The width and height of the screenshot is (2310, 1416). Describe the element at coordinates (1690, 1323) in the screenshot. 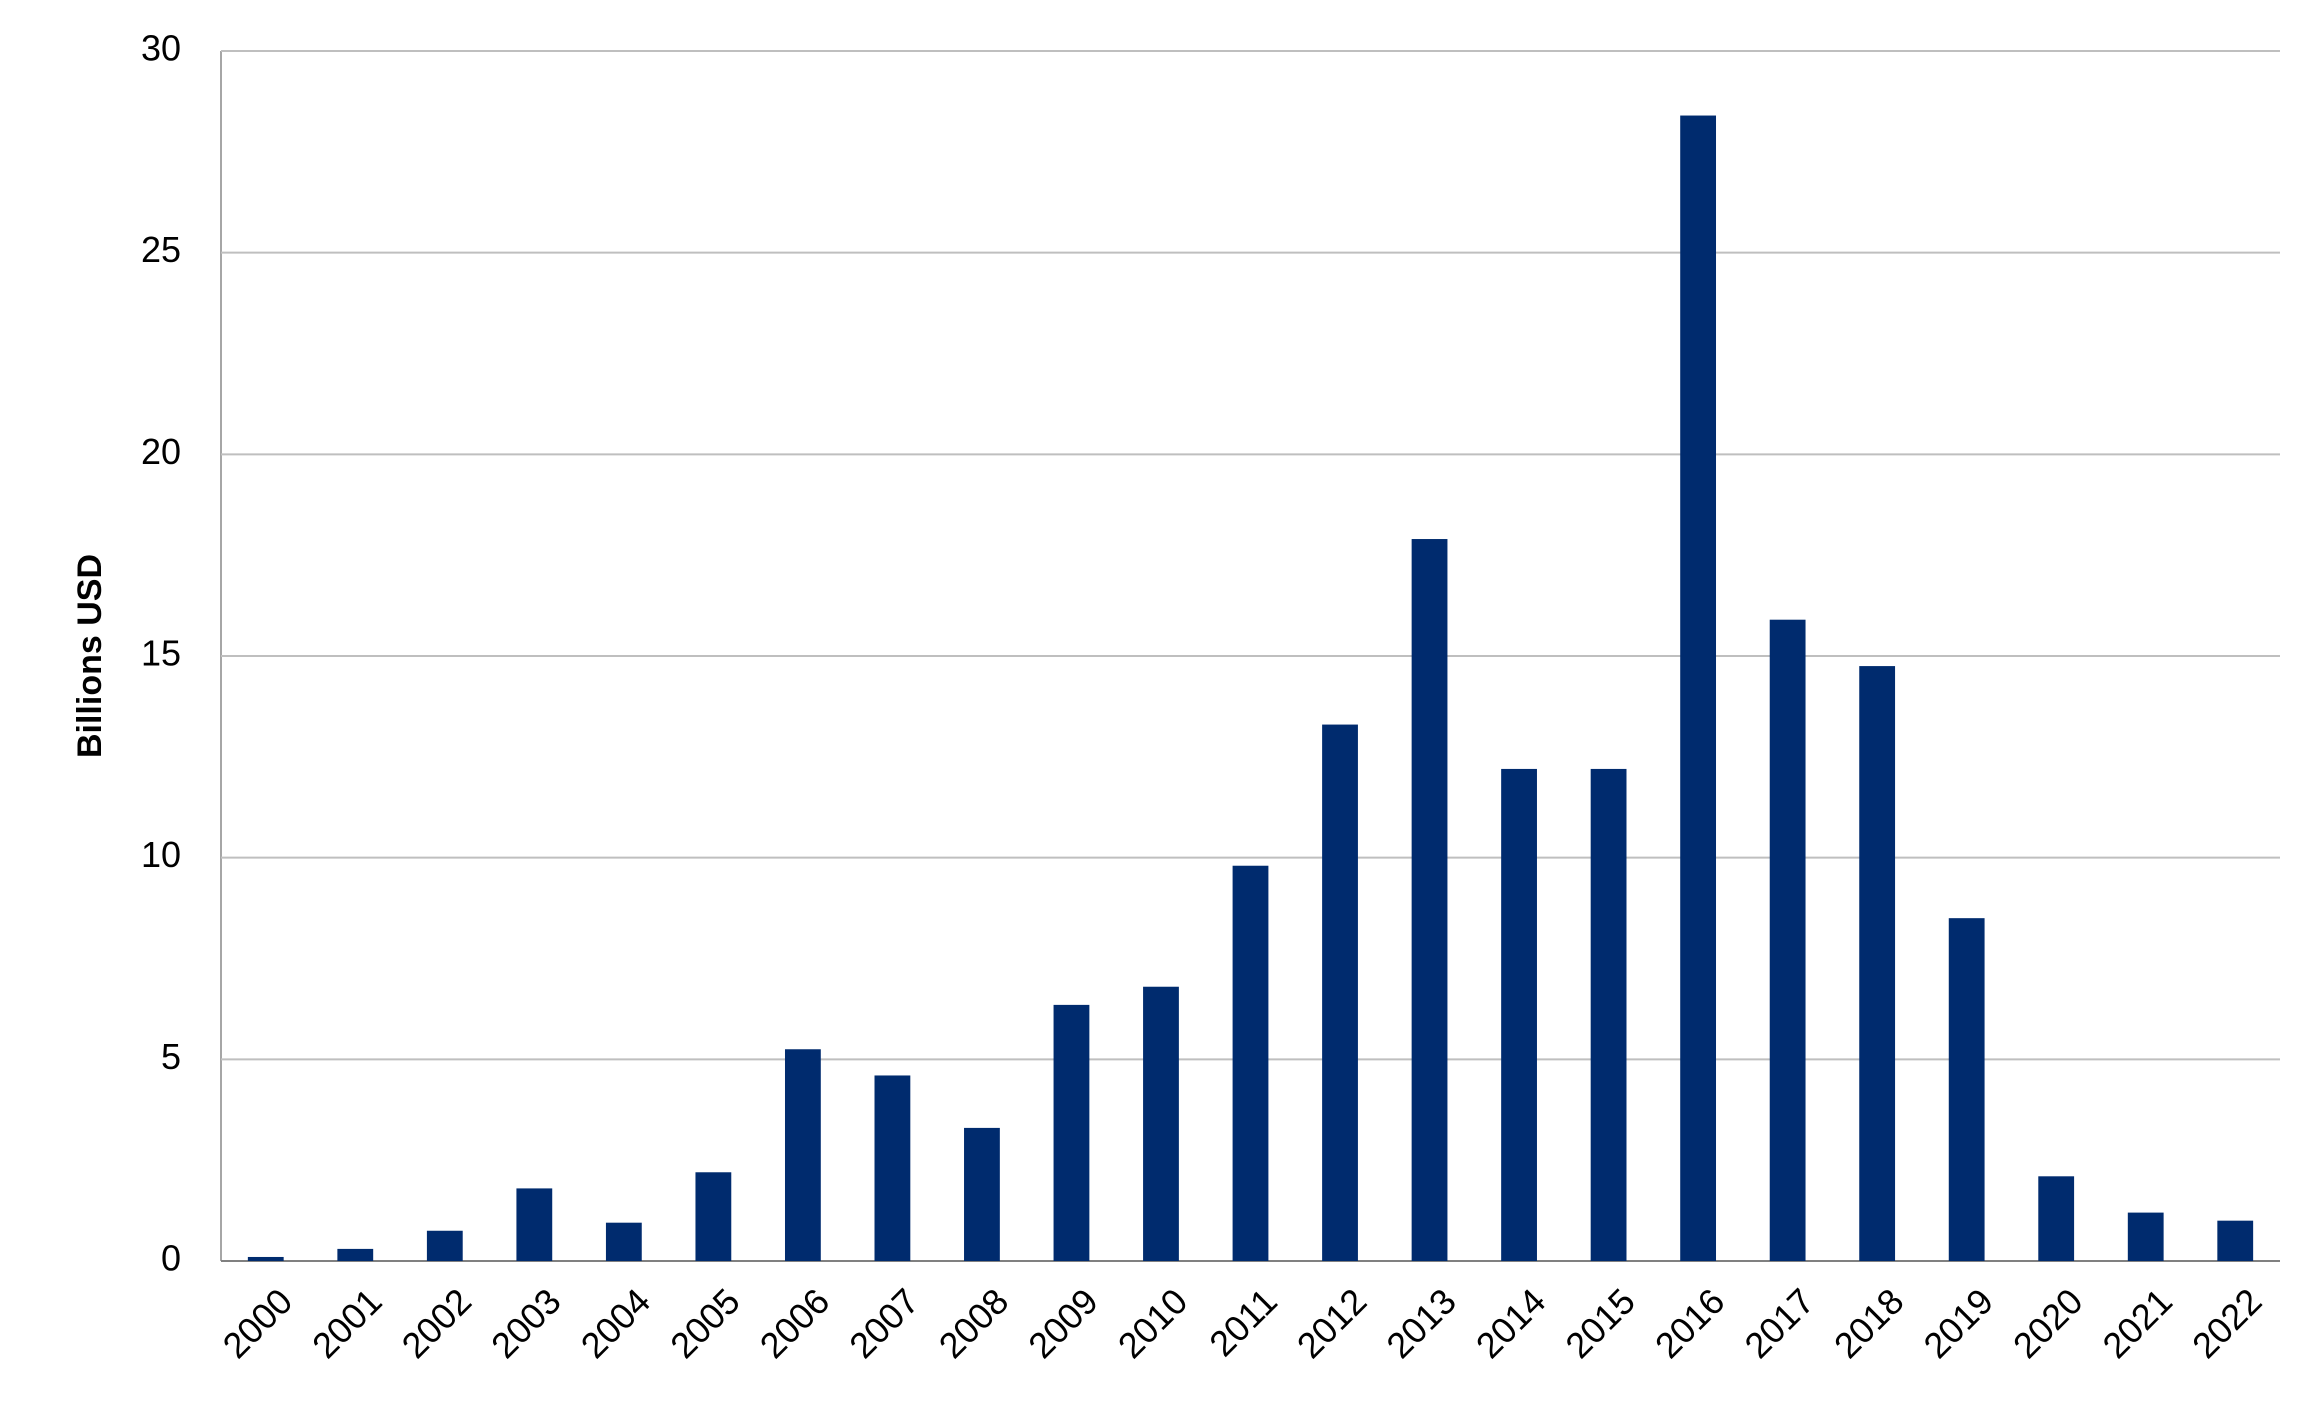

I see `x-tick-label: 2016` at that location.